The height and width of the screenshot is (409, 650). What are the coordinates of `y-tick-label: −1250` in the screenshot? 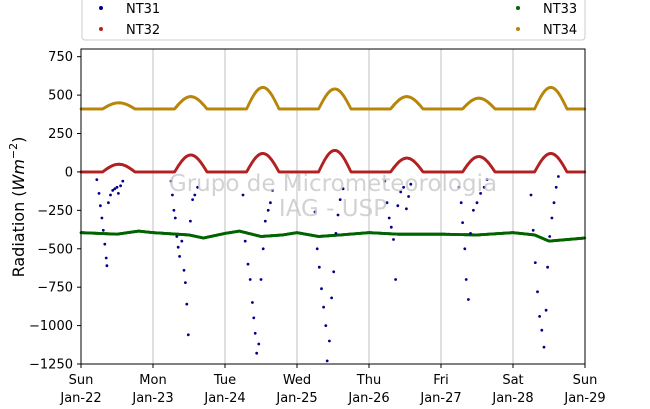 It's located at (51, 365).